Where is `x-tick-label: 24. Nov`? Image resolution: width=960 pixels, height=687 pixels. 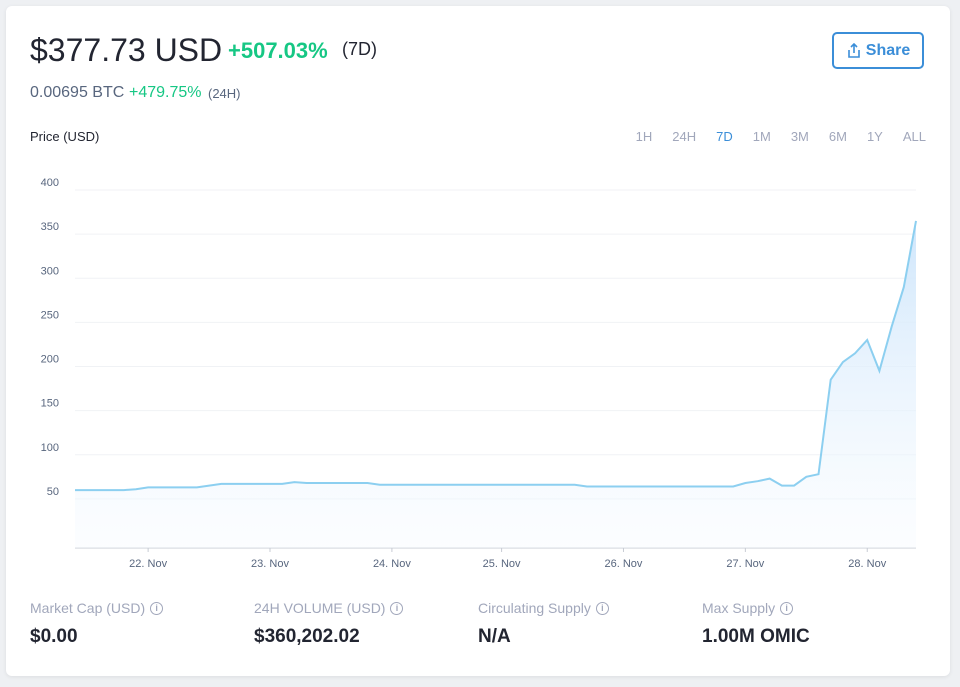 x-tick-label: 24. Nov is located at coordinates (392, 564).